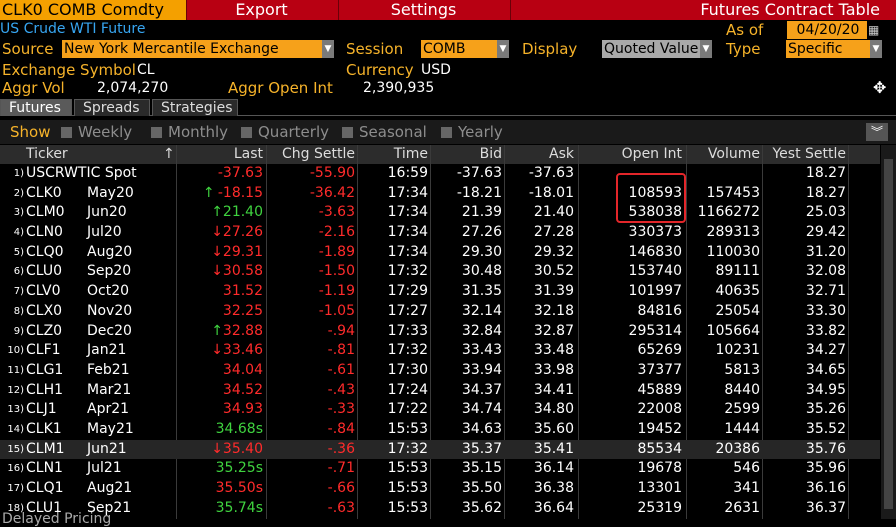  I want to click on show-yearly-checkbox: Yearly, so click(472, 132).